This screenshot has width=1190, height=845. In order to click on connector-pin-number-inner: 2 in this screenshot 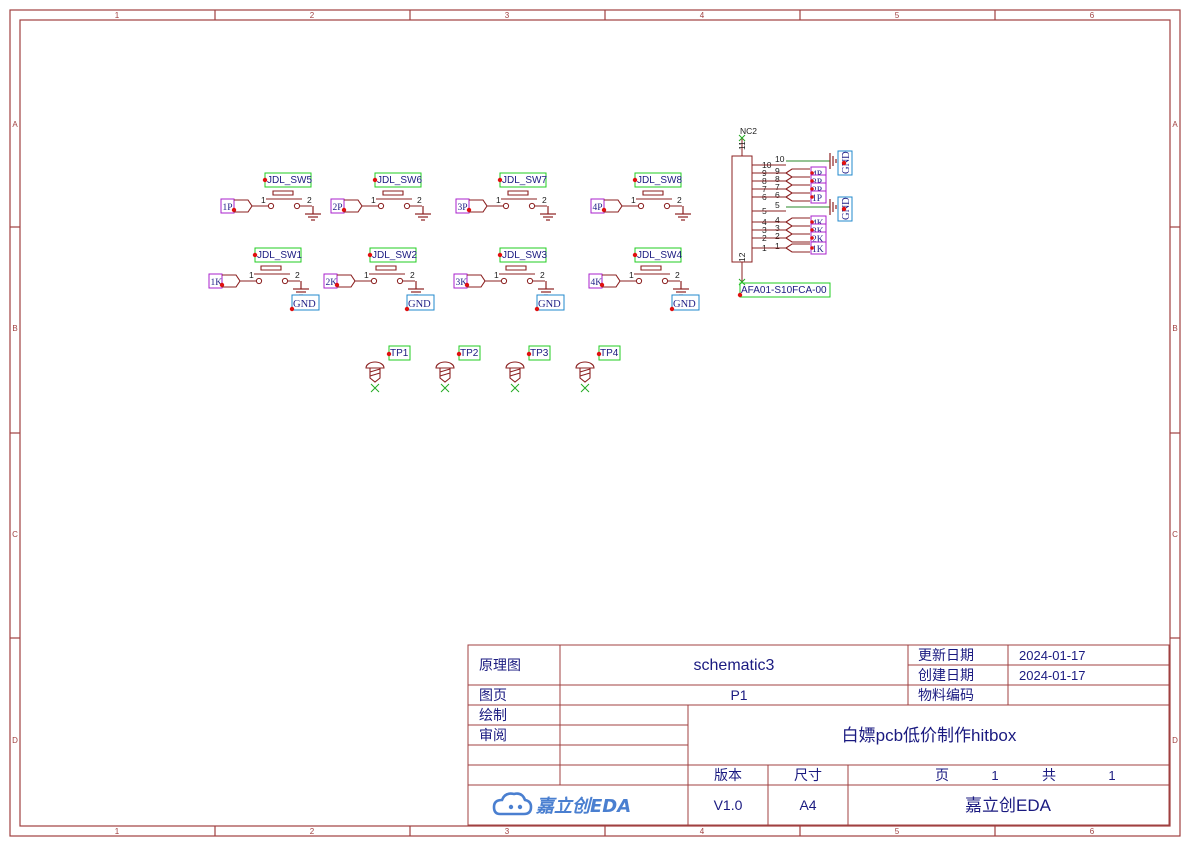, I will do `click(777, 236)`.